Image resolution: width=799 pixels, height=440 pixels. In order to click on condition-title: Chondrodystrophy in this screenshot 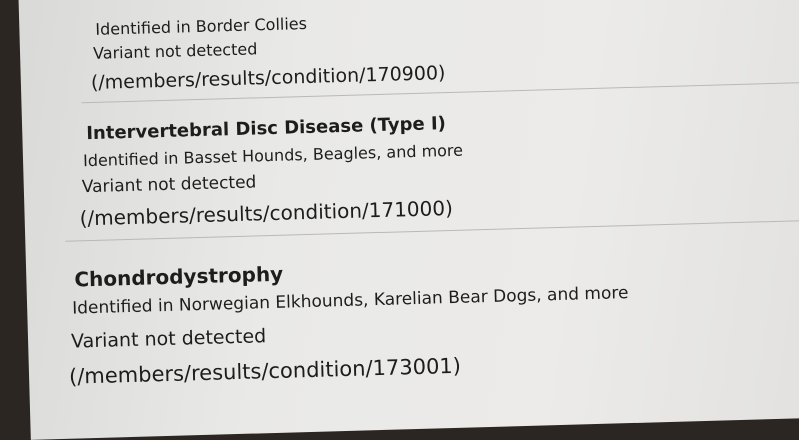, I will do `click(179, 276)`.